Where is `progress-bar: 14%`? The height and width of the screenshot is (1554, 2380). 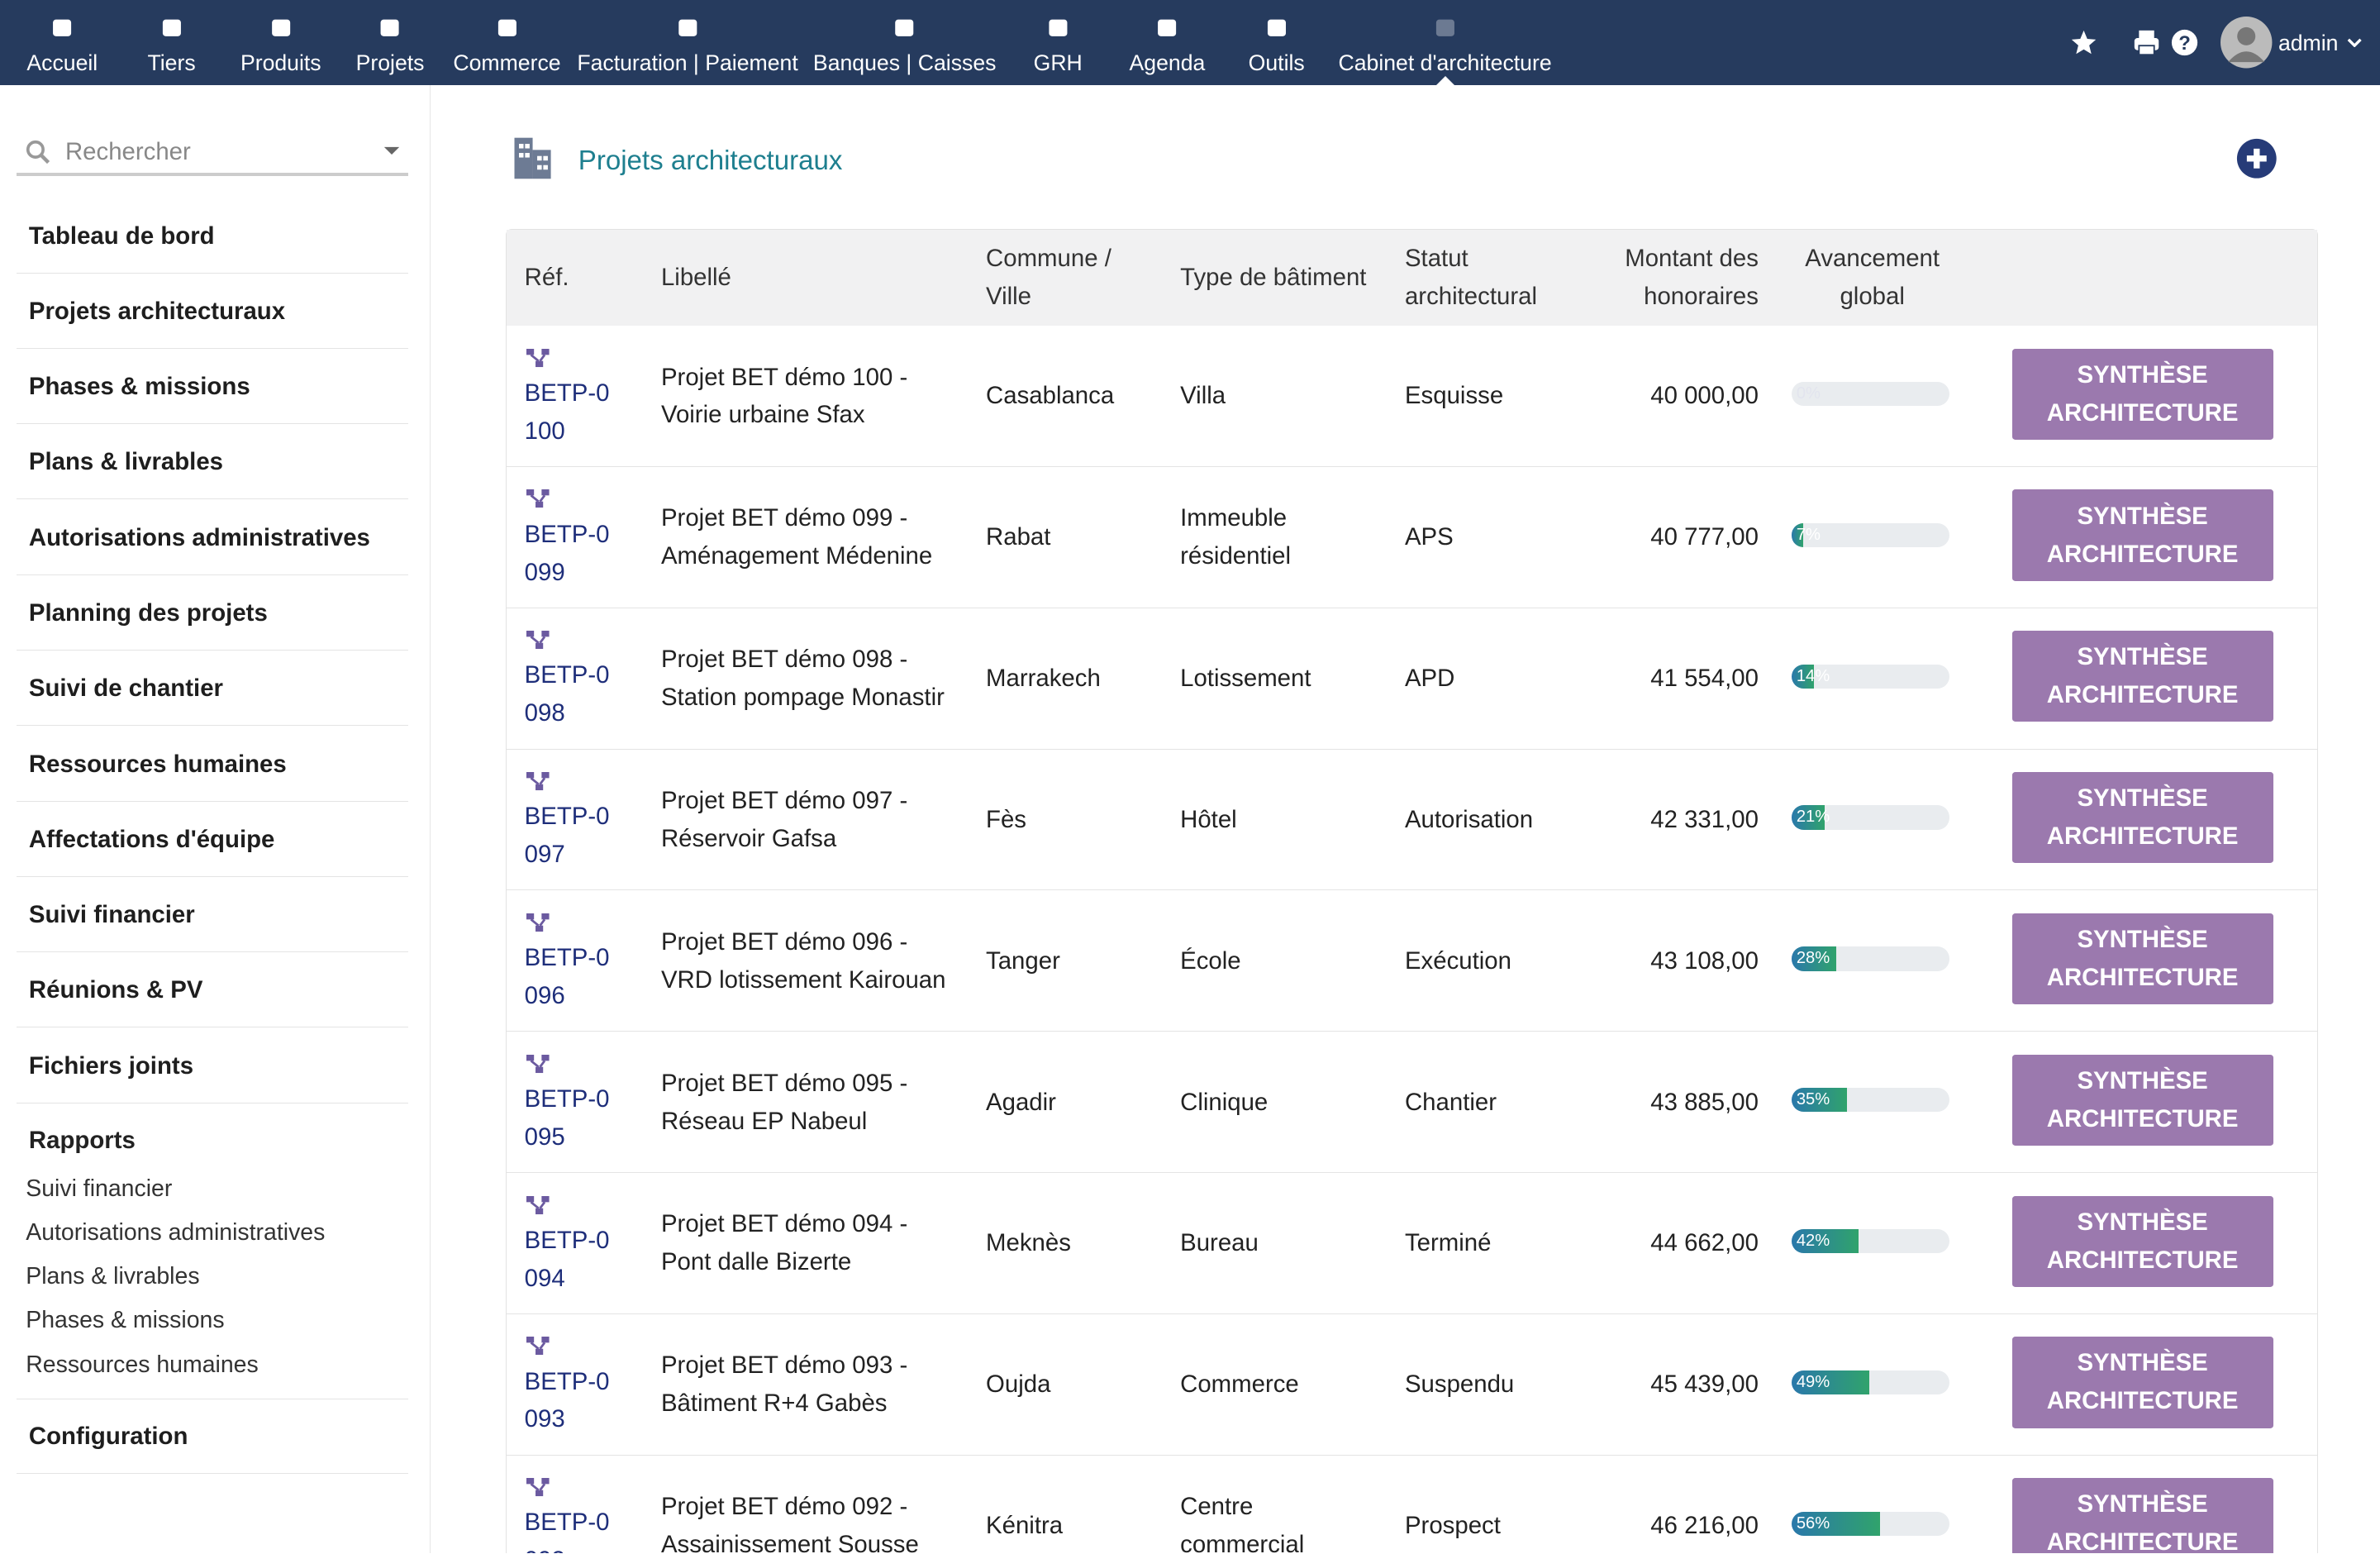 progress-bar: 14% is located at coordinates (1871, 676).